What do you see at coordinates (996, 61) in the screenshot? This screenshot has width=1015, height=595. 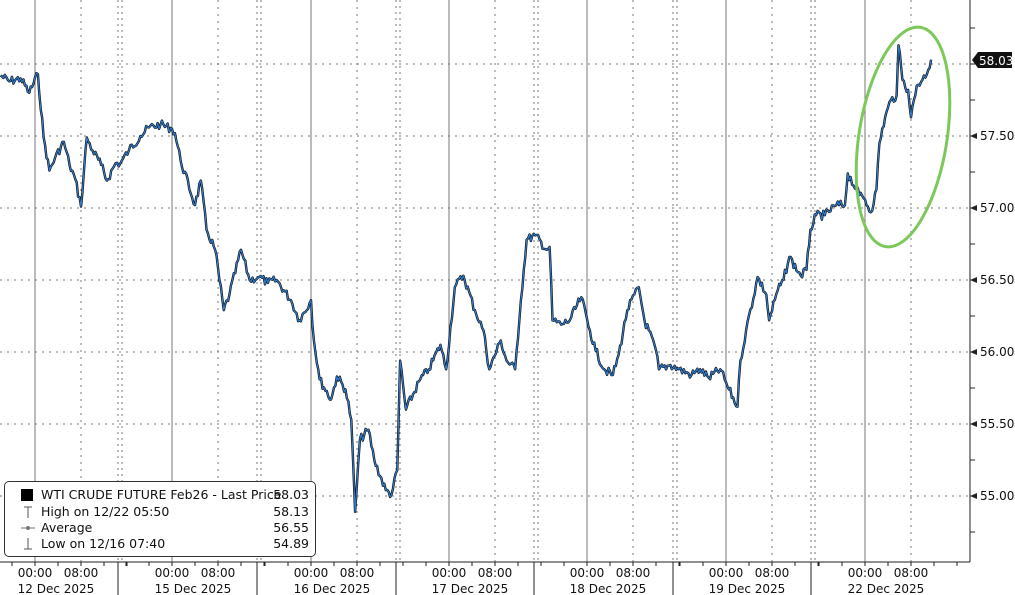 I see `last-price-value: 58.03` at bounding box center [996, 61].